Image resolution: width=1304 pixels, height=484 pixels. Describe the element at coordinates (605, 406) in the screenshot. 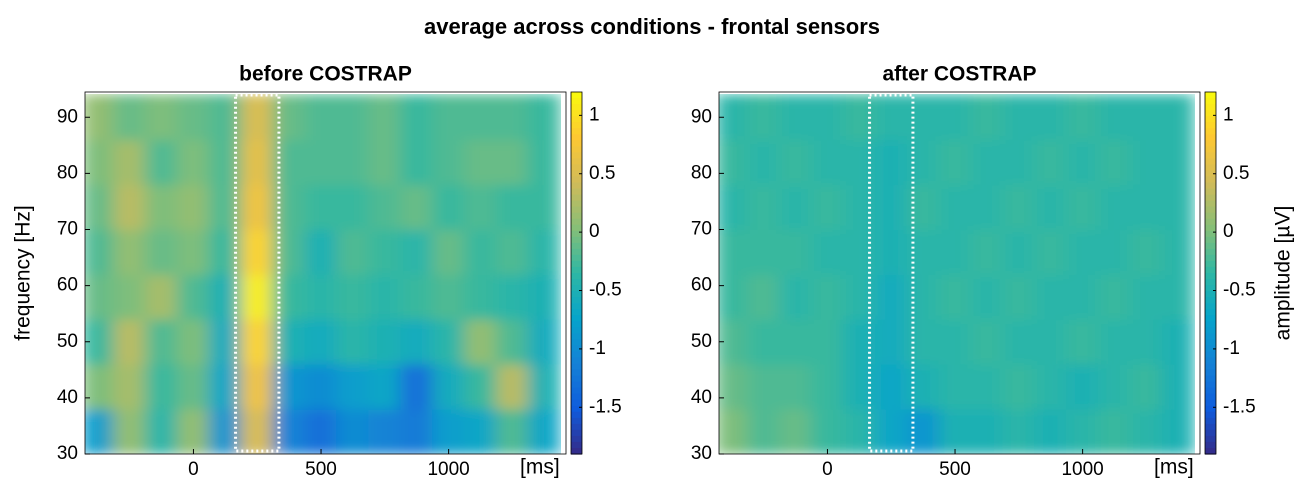

I see `colorbar-tick-label: -1.5` at that location.